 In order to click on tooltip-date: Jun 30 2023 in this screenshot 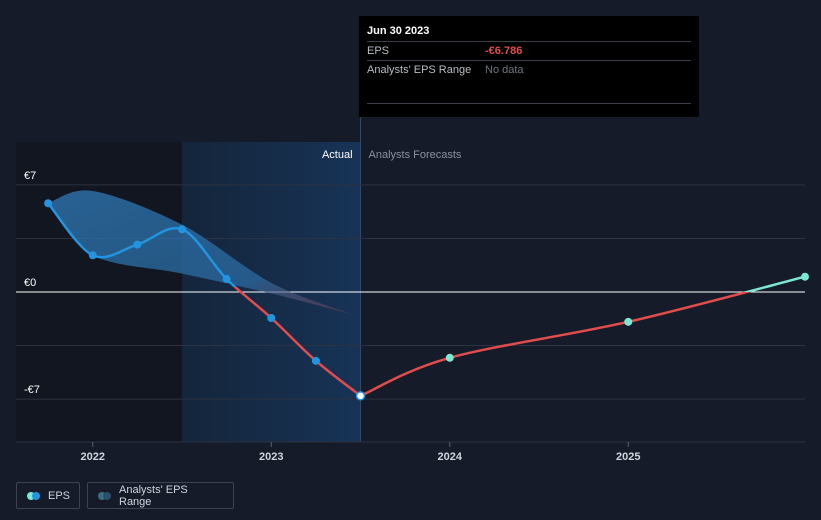, I will do `click(529, 29)`.